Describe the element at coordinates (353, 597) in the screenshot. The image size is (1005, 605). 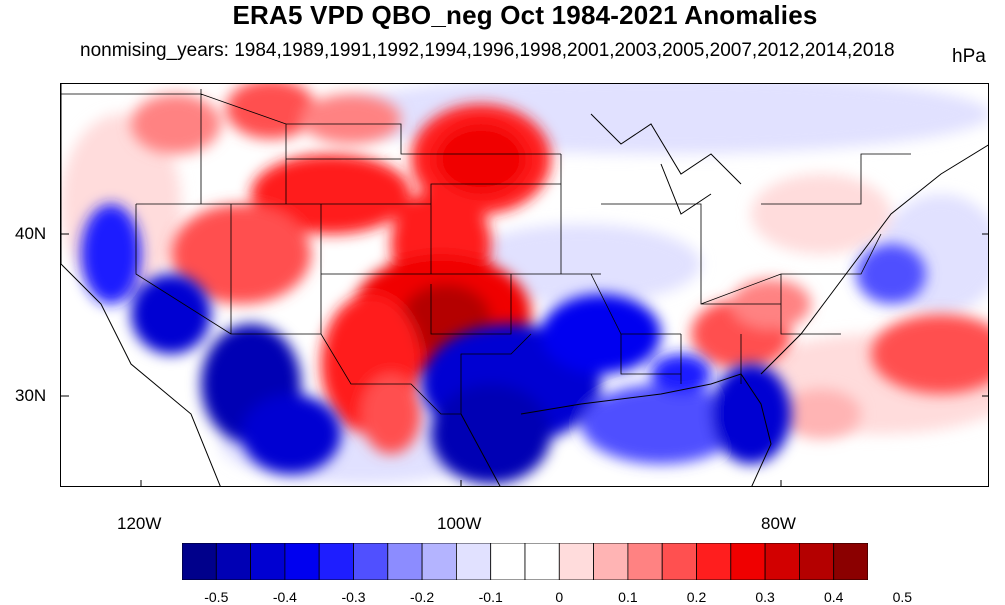
I see `colorbar-tick-label: -0.3` at that location.